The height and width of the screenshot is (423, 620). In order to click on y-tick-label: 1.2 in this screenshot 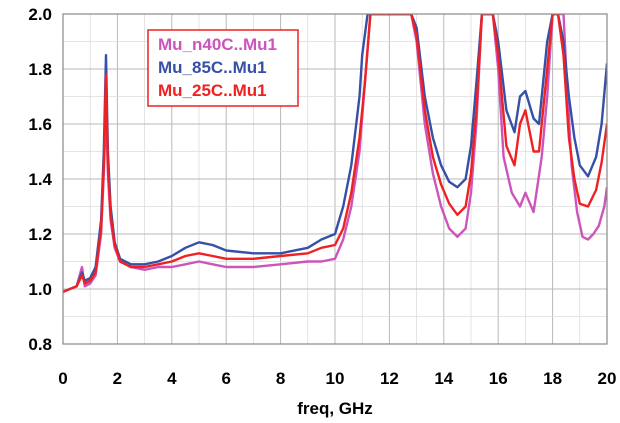, I will do `click(40, 234)`.